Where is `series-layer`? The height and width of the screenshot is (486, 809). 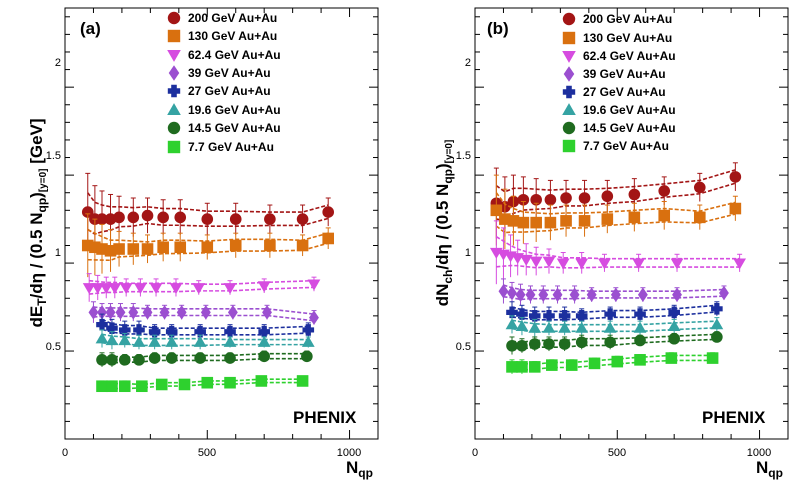
series-layer is located at coordinates (618, 268).